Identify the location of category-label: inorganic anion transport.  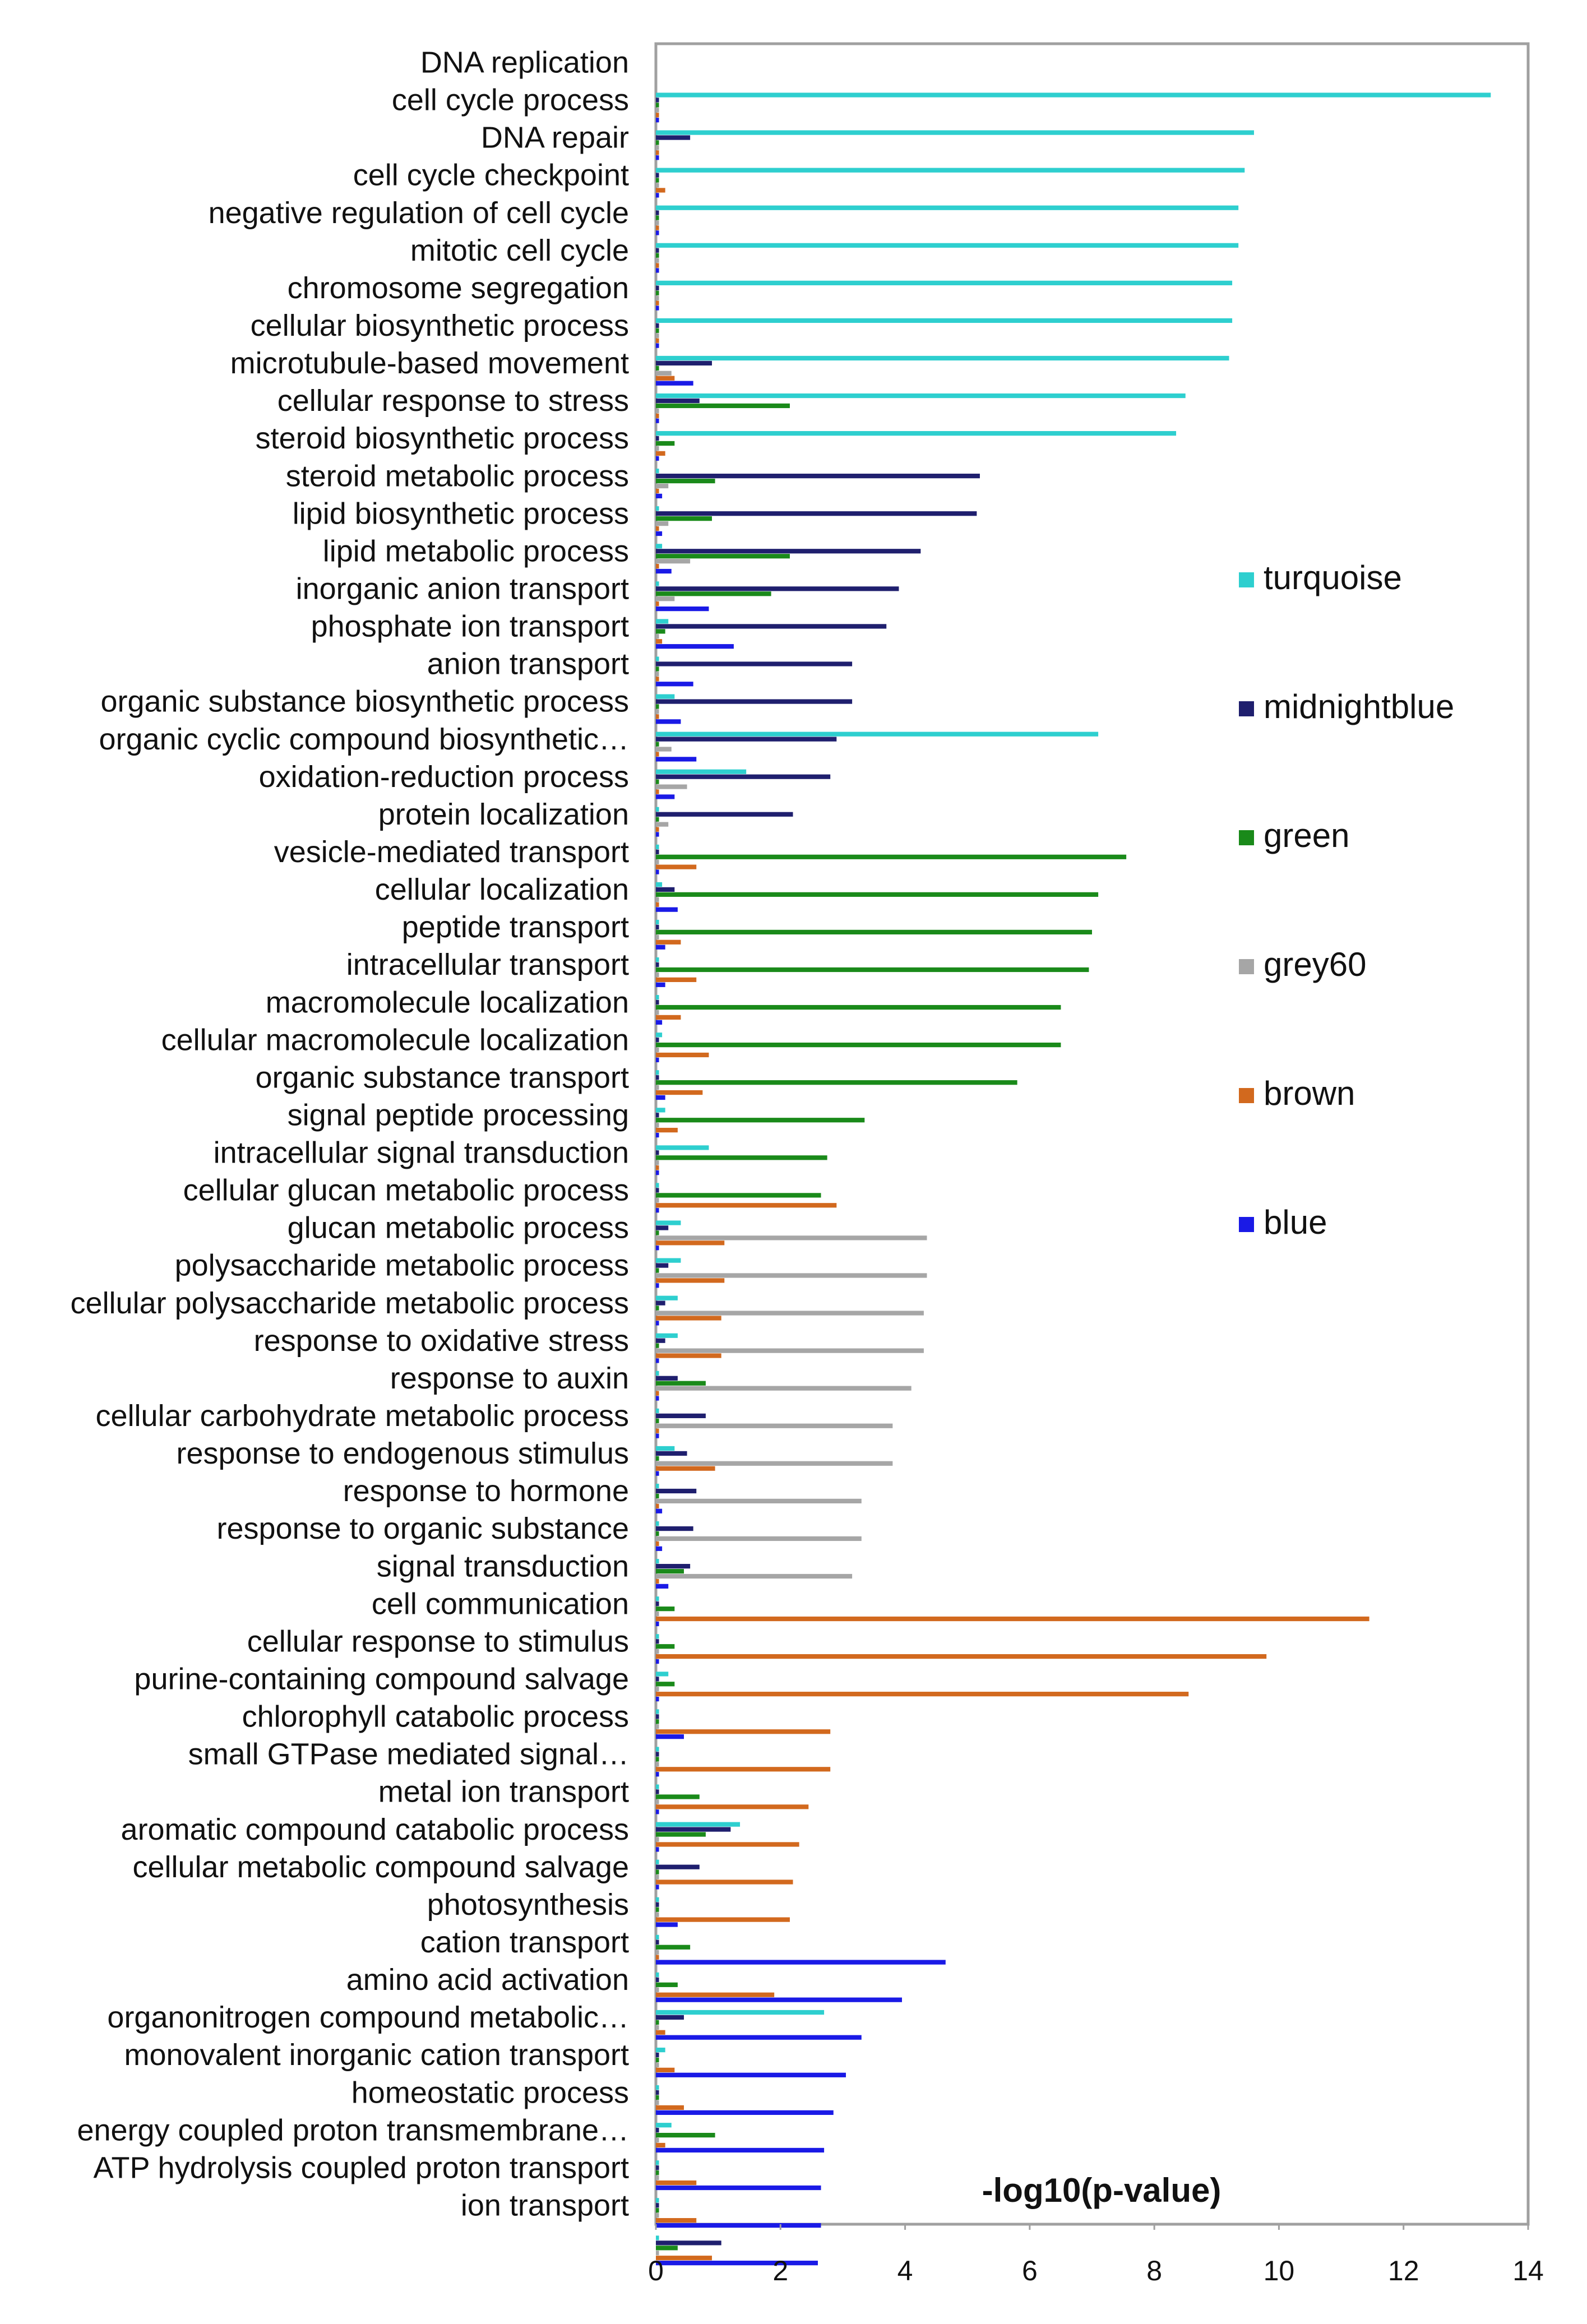
(462, 589).